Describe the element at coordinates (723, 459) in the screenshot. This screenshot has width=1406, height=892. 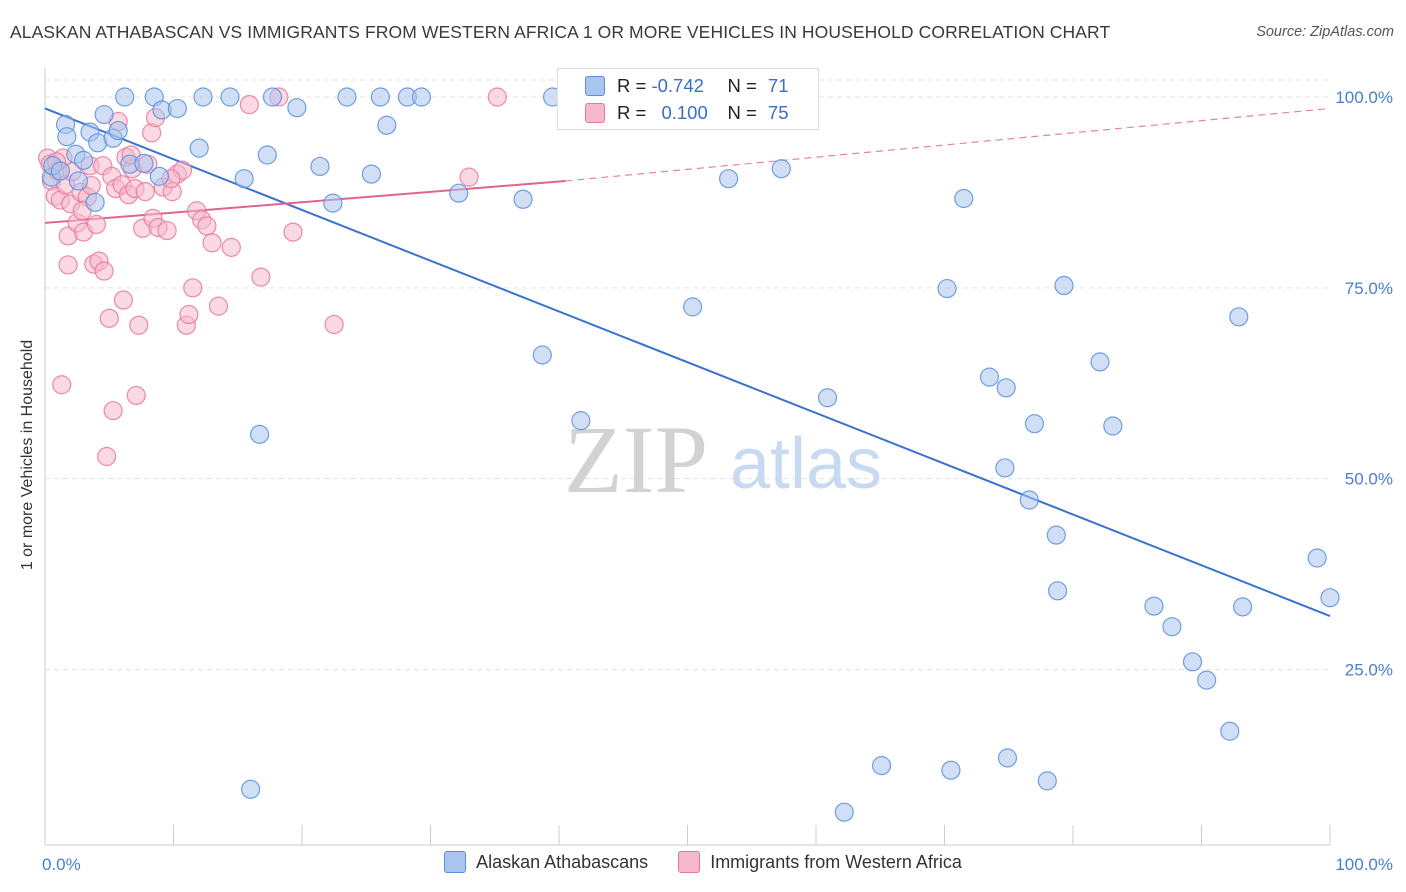
I see `watermark: ZIP atlas` at that location.